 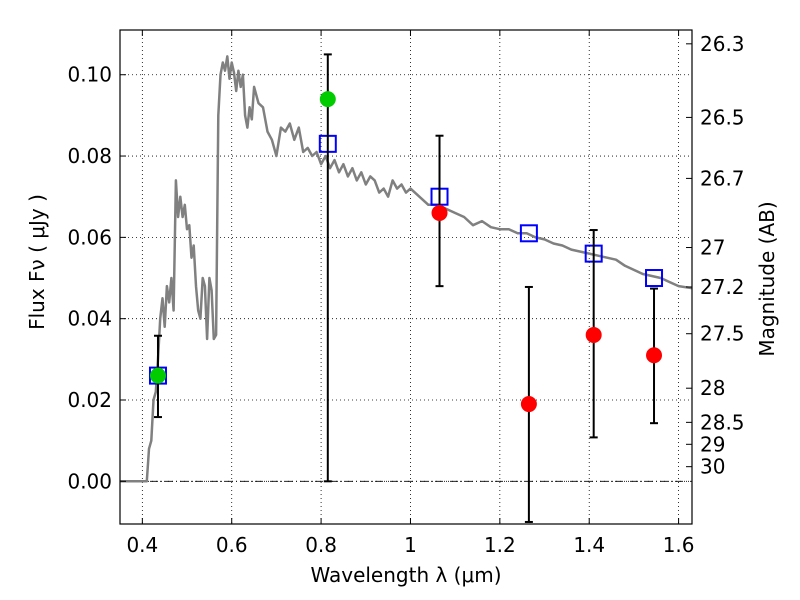 I want to click on right-tick-label: 26.7, so click(x=722, y=178).